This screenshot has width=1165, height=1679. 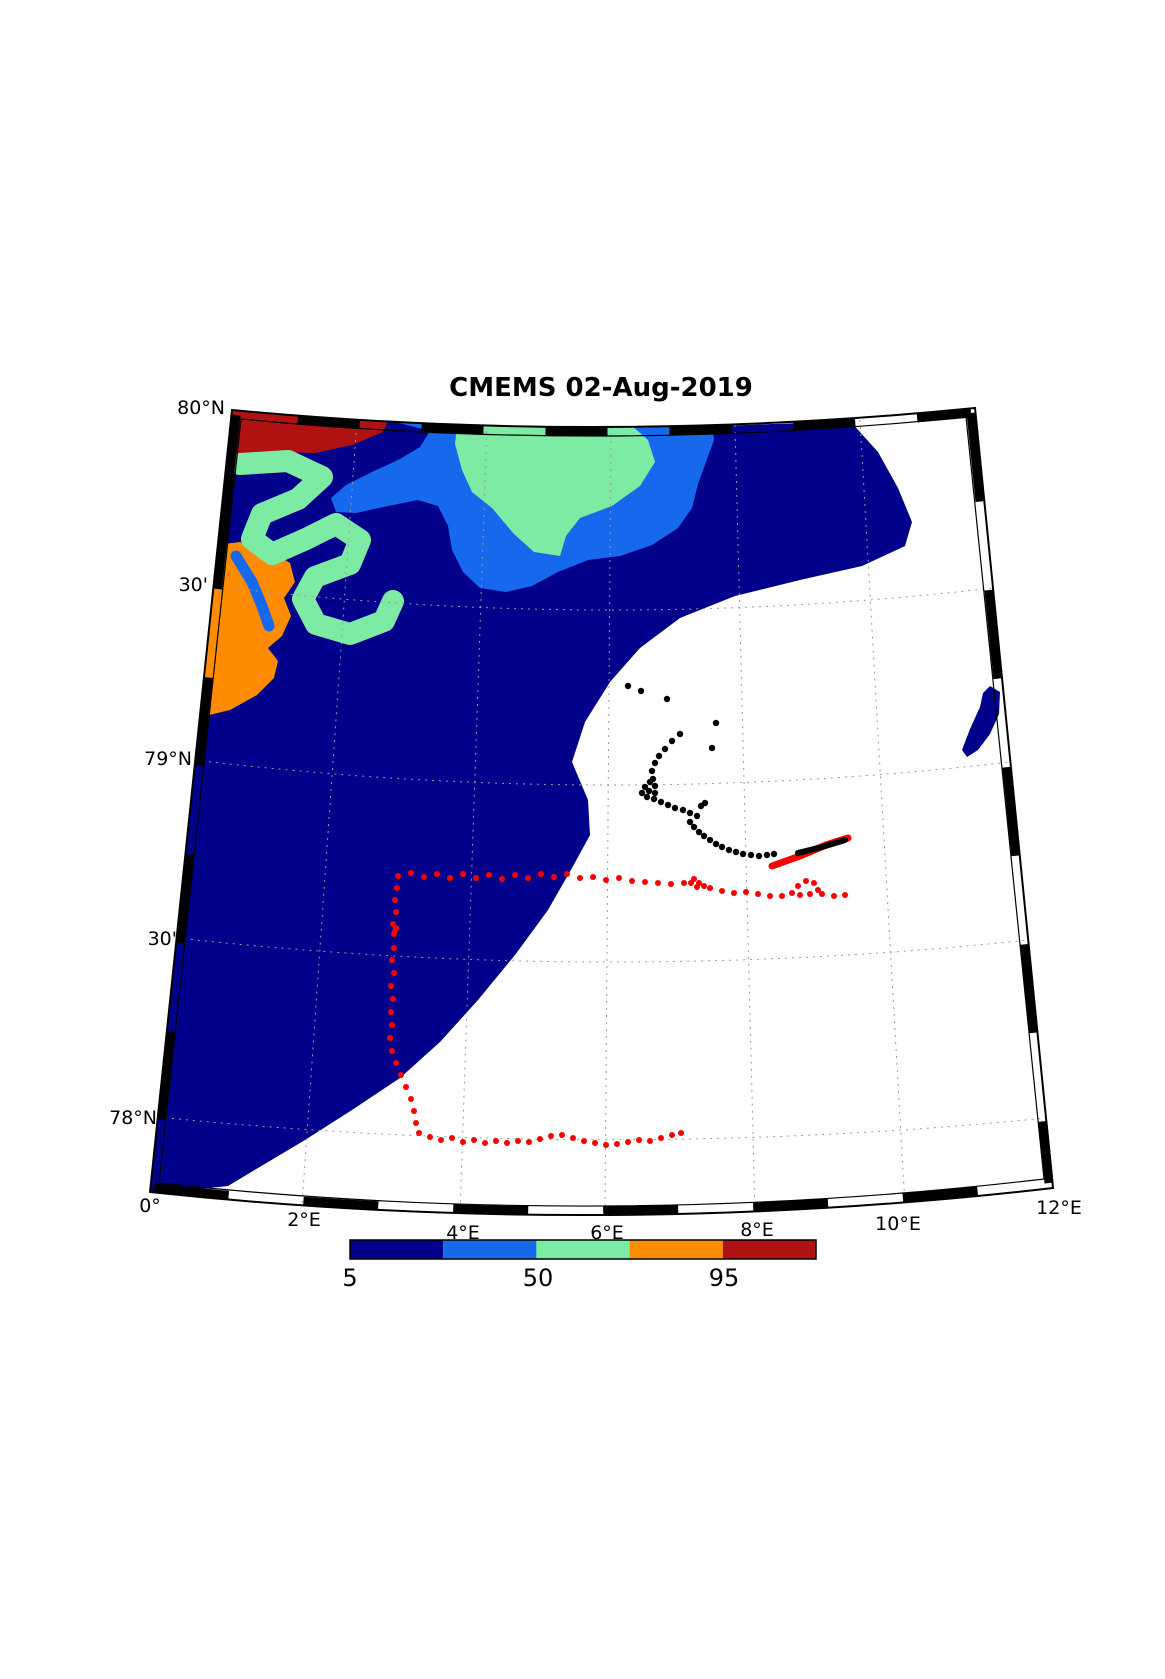 I want to click on lon-label-10e: 10°E, so click(x=898, y=1224).